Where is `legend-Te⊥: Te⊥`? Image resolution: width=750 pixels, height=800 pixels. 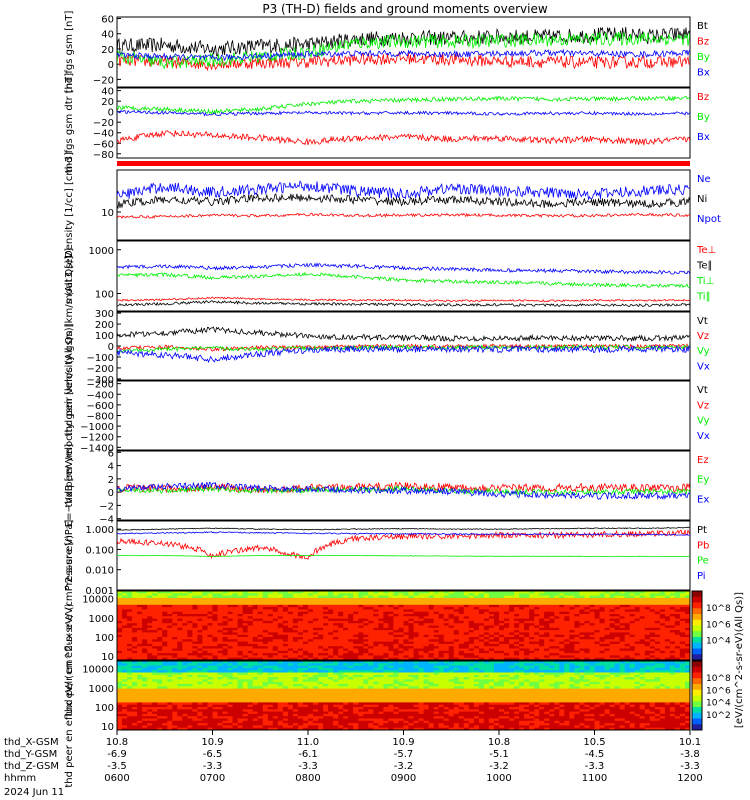
legend-Te⊥: Te⊥ is located at coordinates (706, 250).